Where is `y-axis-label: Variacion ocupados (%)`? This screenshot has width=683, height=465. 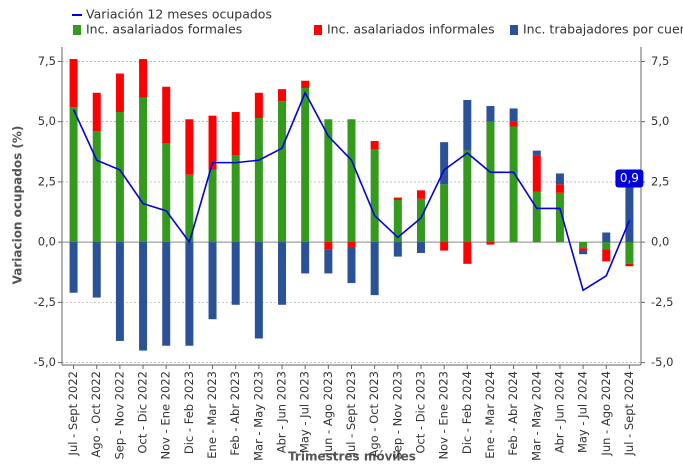
y-axis-label: Variacion ocupados (%) is located at coordinates (18, 205).